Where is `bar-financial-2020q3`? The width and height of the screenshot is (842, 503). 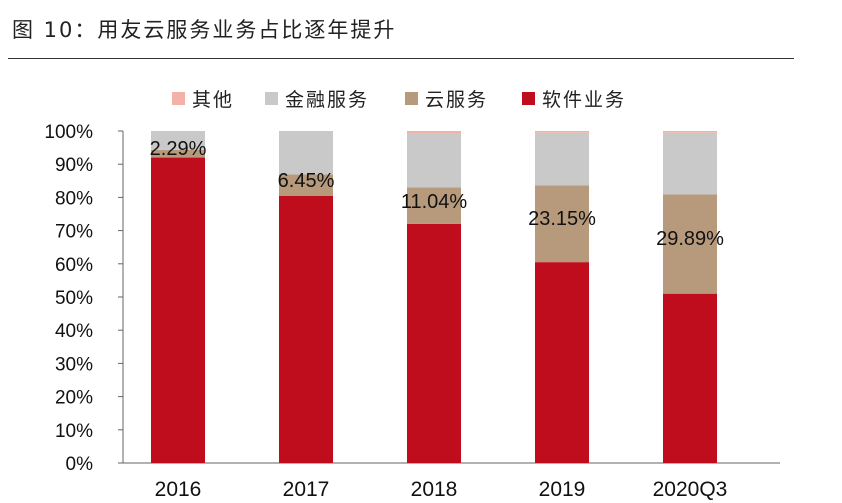
bar-financial-2020q3 is located at coordinates (690, 163).